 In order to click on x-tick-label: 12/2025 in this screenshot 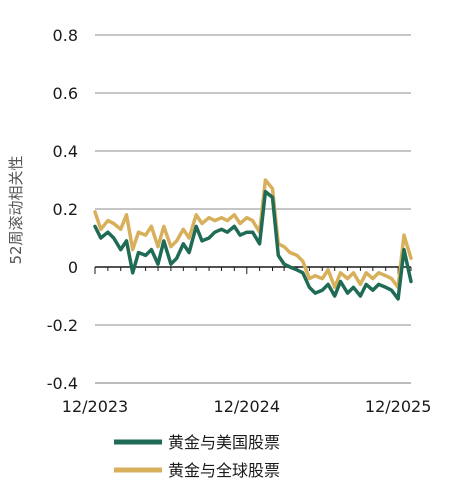, I will do `click(398, 406)`.